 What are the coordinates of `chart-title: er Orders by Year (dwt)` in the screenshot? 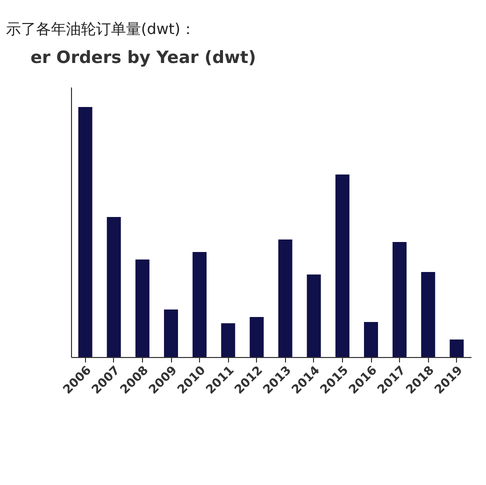 It's located at (143, 58).